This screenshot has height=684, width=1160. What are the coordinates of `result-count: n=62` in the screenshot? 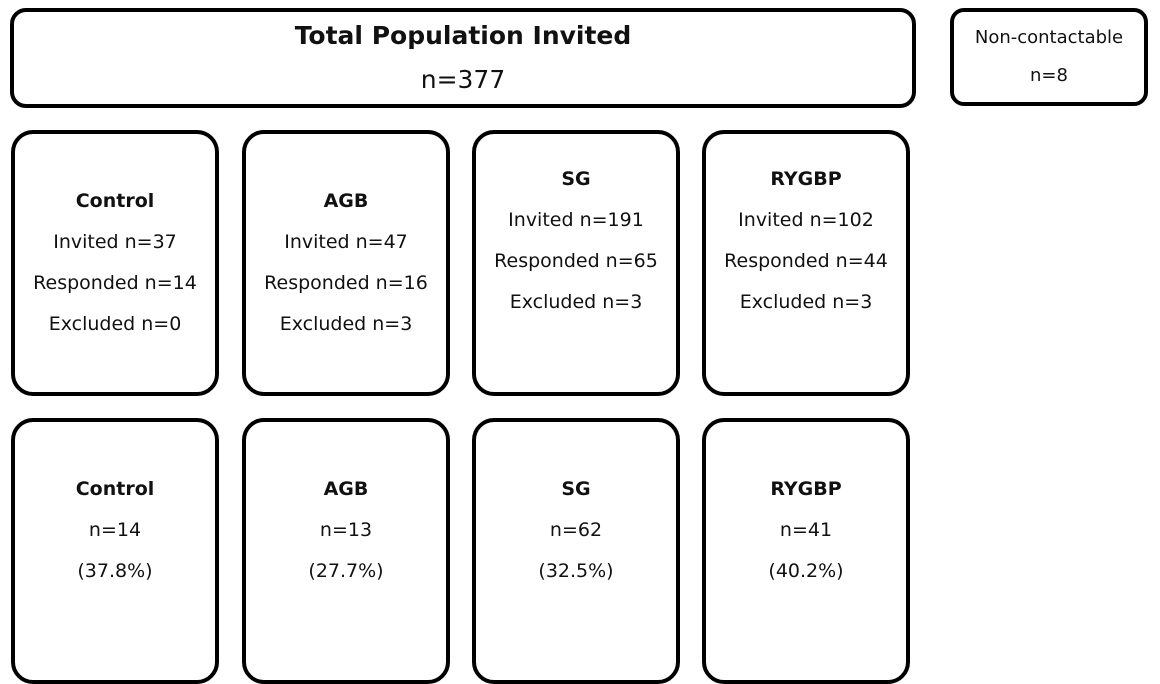 It's located at (576, 529).